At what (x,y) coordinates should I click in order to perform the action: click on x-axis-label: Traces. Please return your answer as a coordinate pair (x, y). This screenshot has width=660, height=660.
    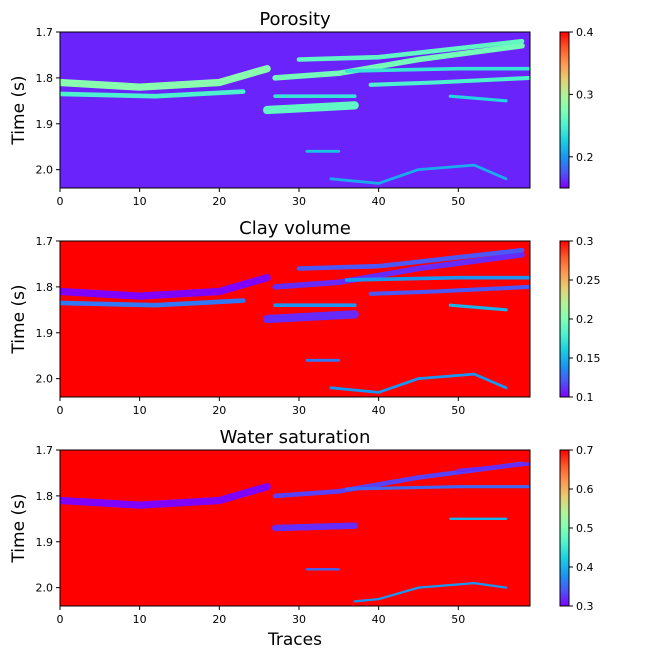
    Looking at the image, I should click on (294, 640).